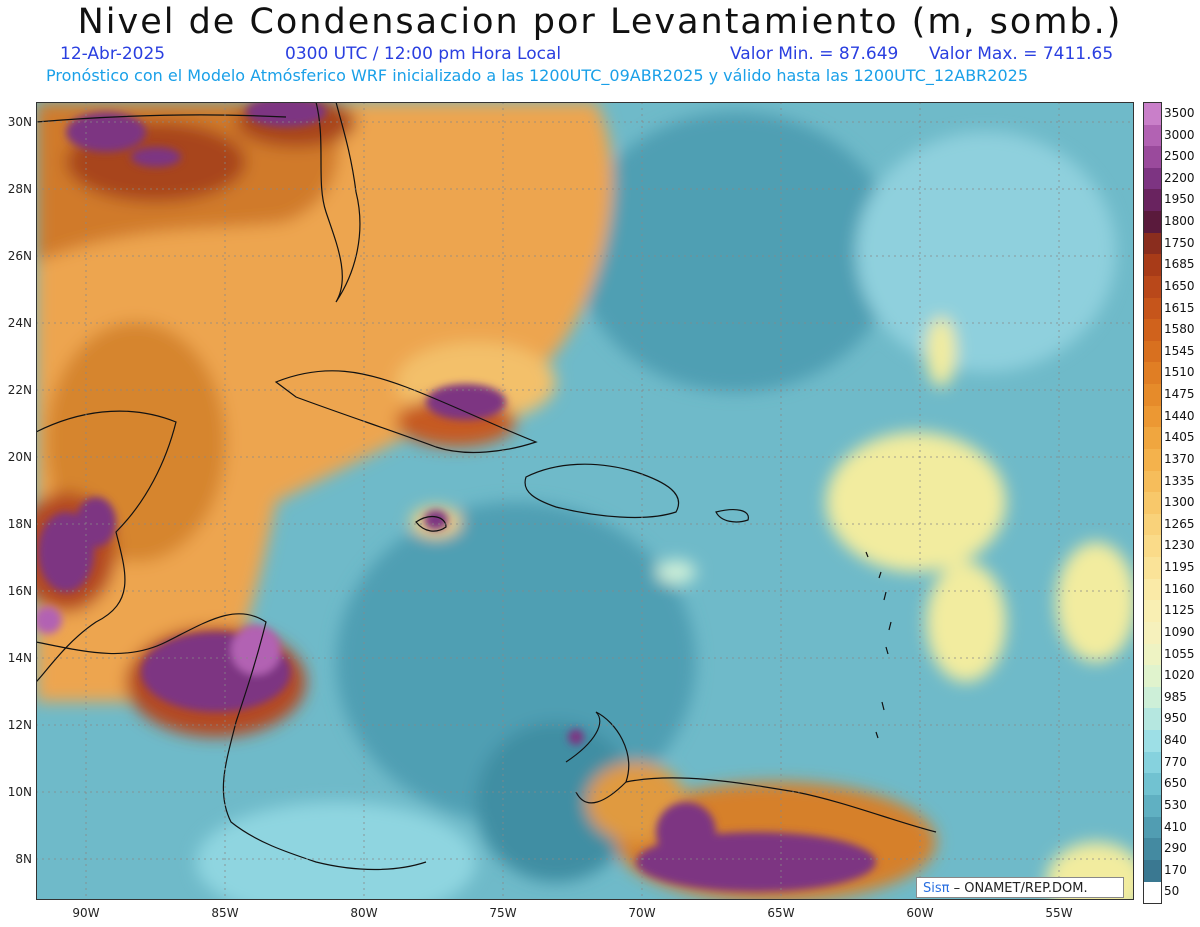 This screenshot has height=927, width=1200. I want to click on colorbar-label: 1055, so click(1179, 653).